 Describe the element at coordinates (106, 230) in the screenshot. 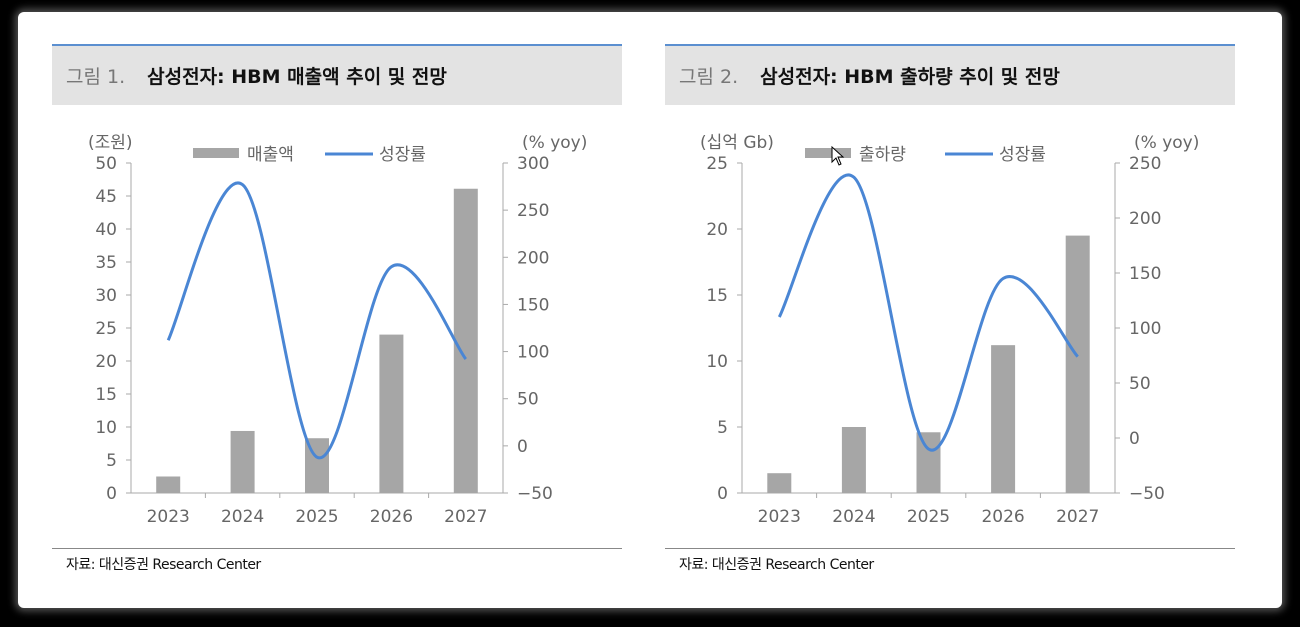

I see `left-tick-label: 40` at that location.